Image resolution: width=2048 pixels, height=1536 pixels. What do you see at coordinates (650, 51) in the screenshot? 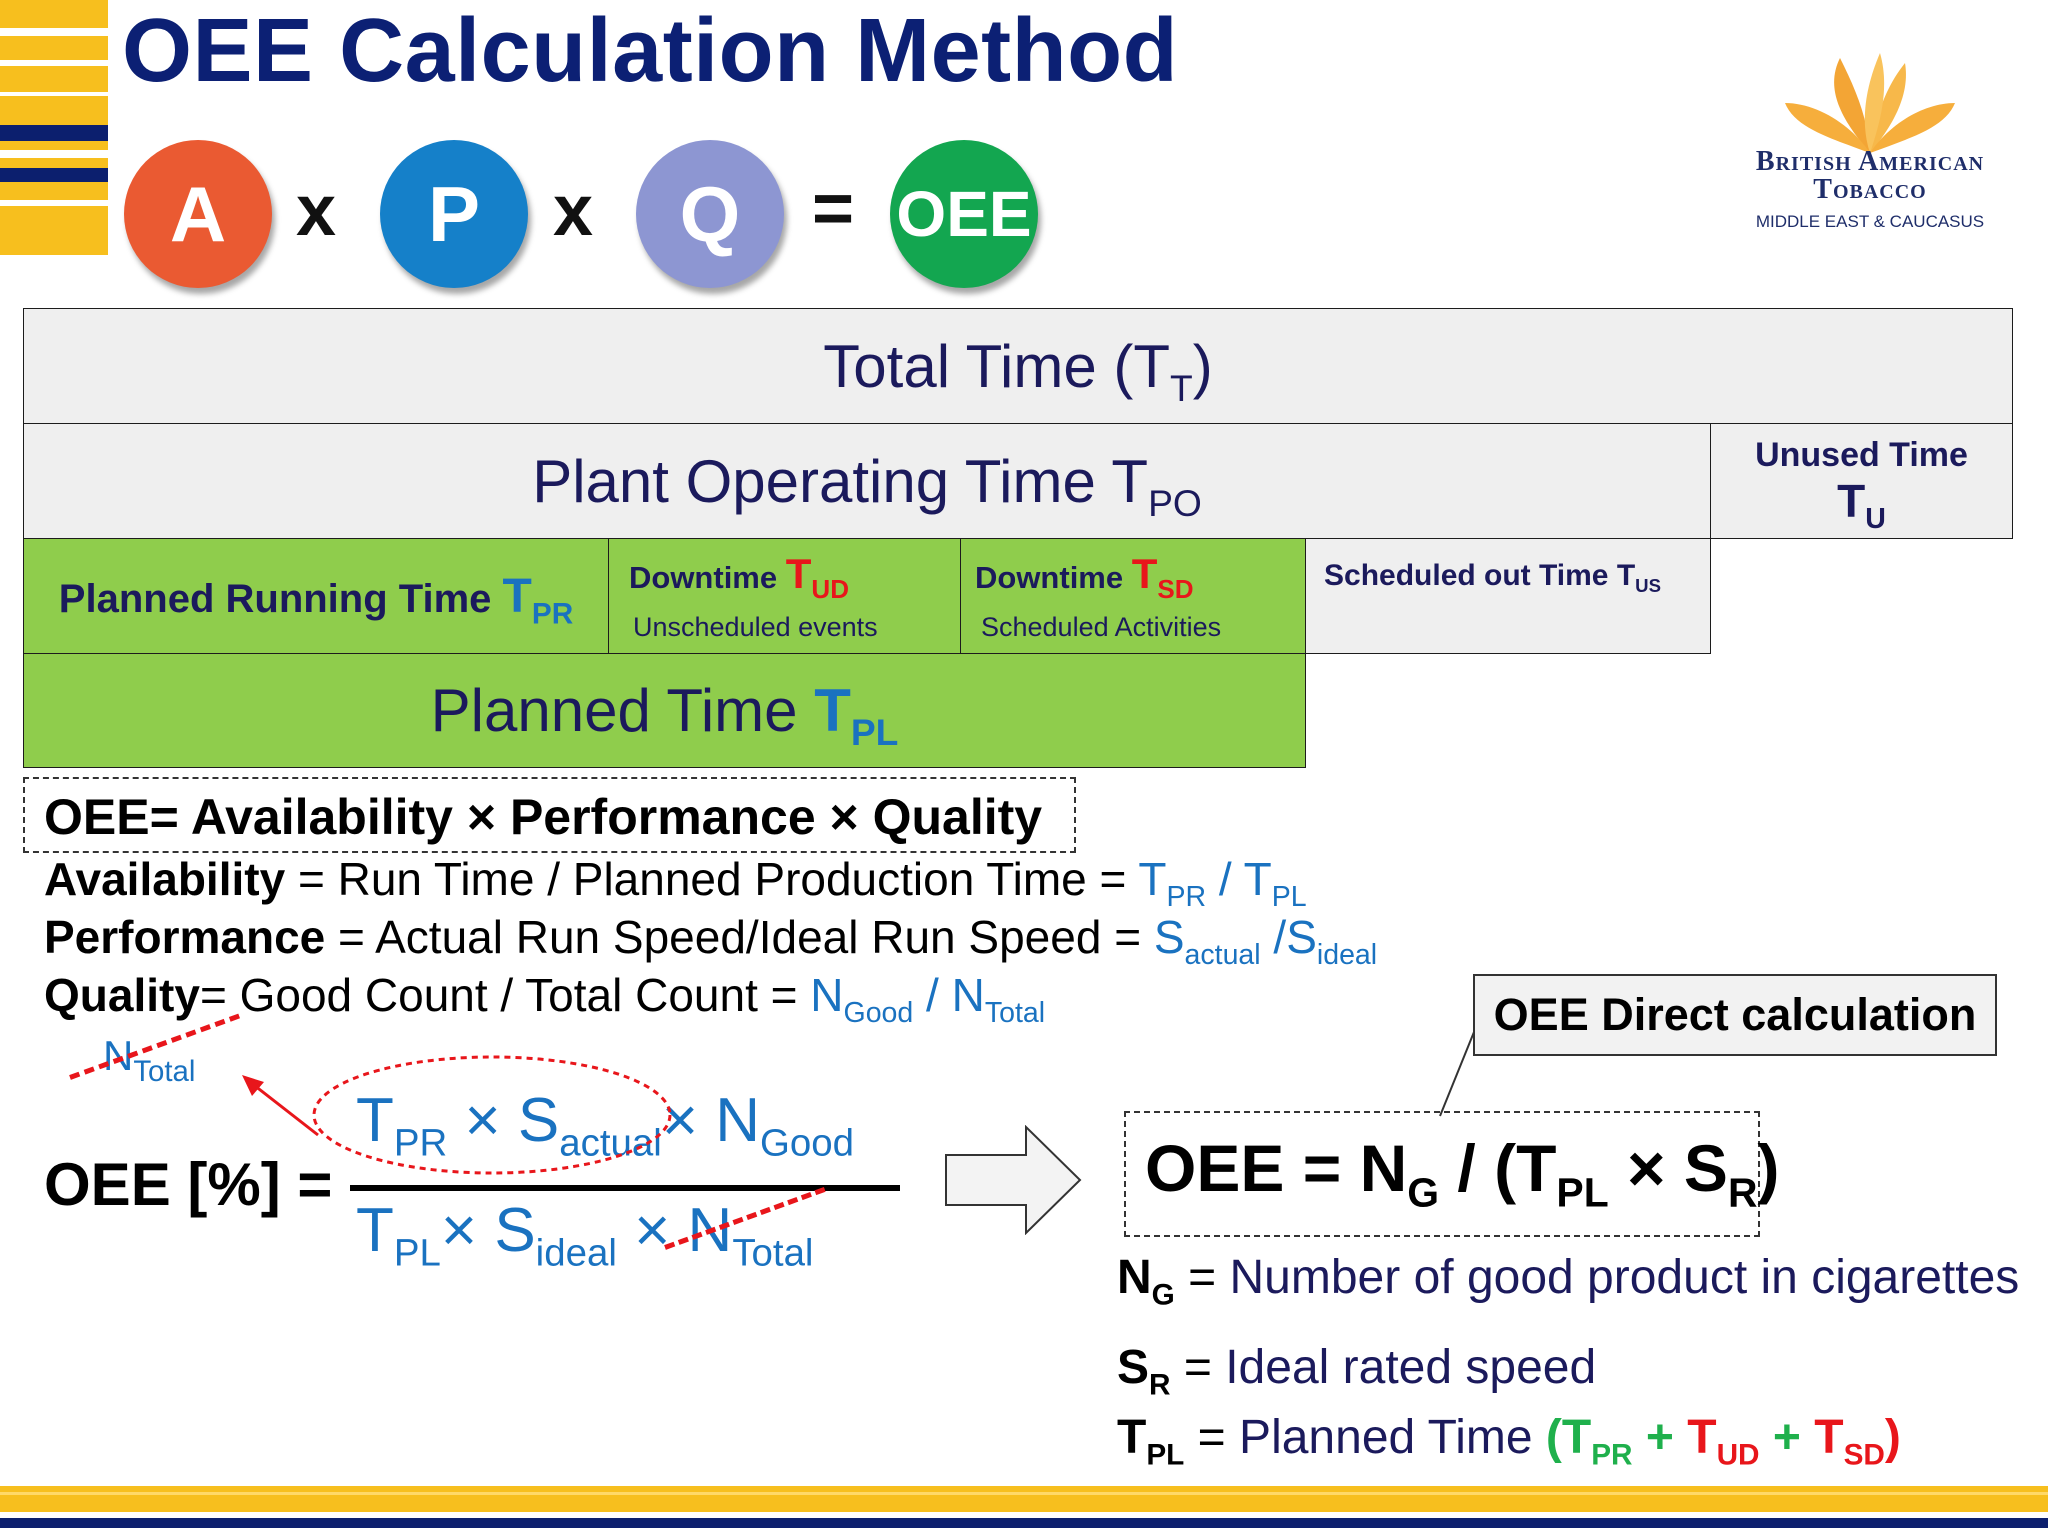
I see `page-title: OEE Calculation Method` at bounding box center [650, 51].